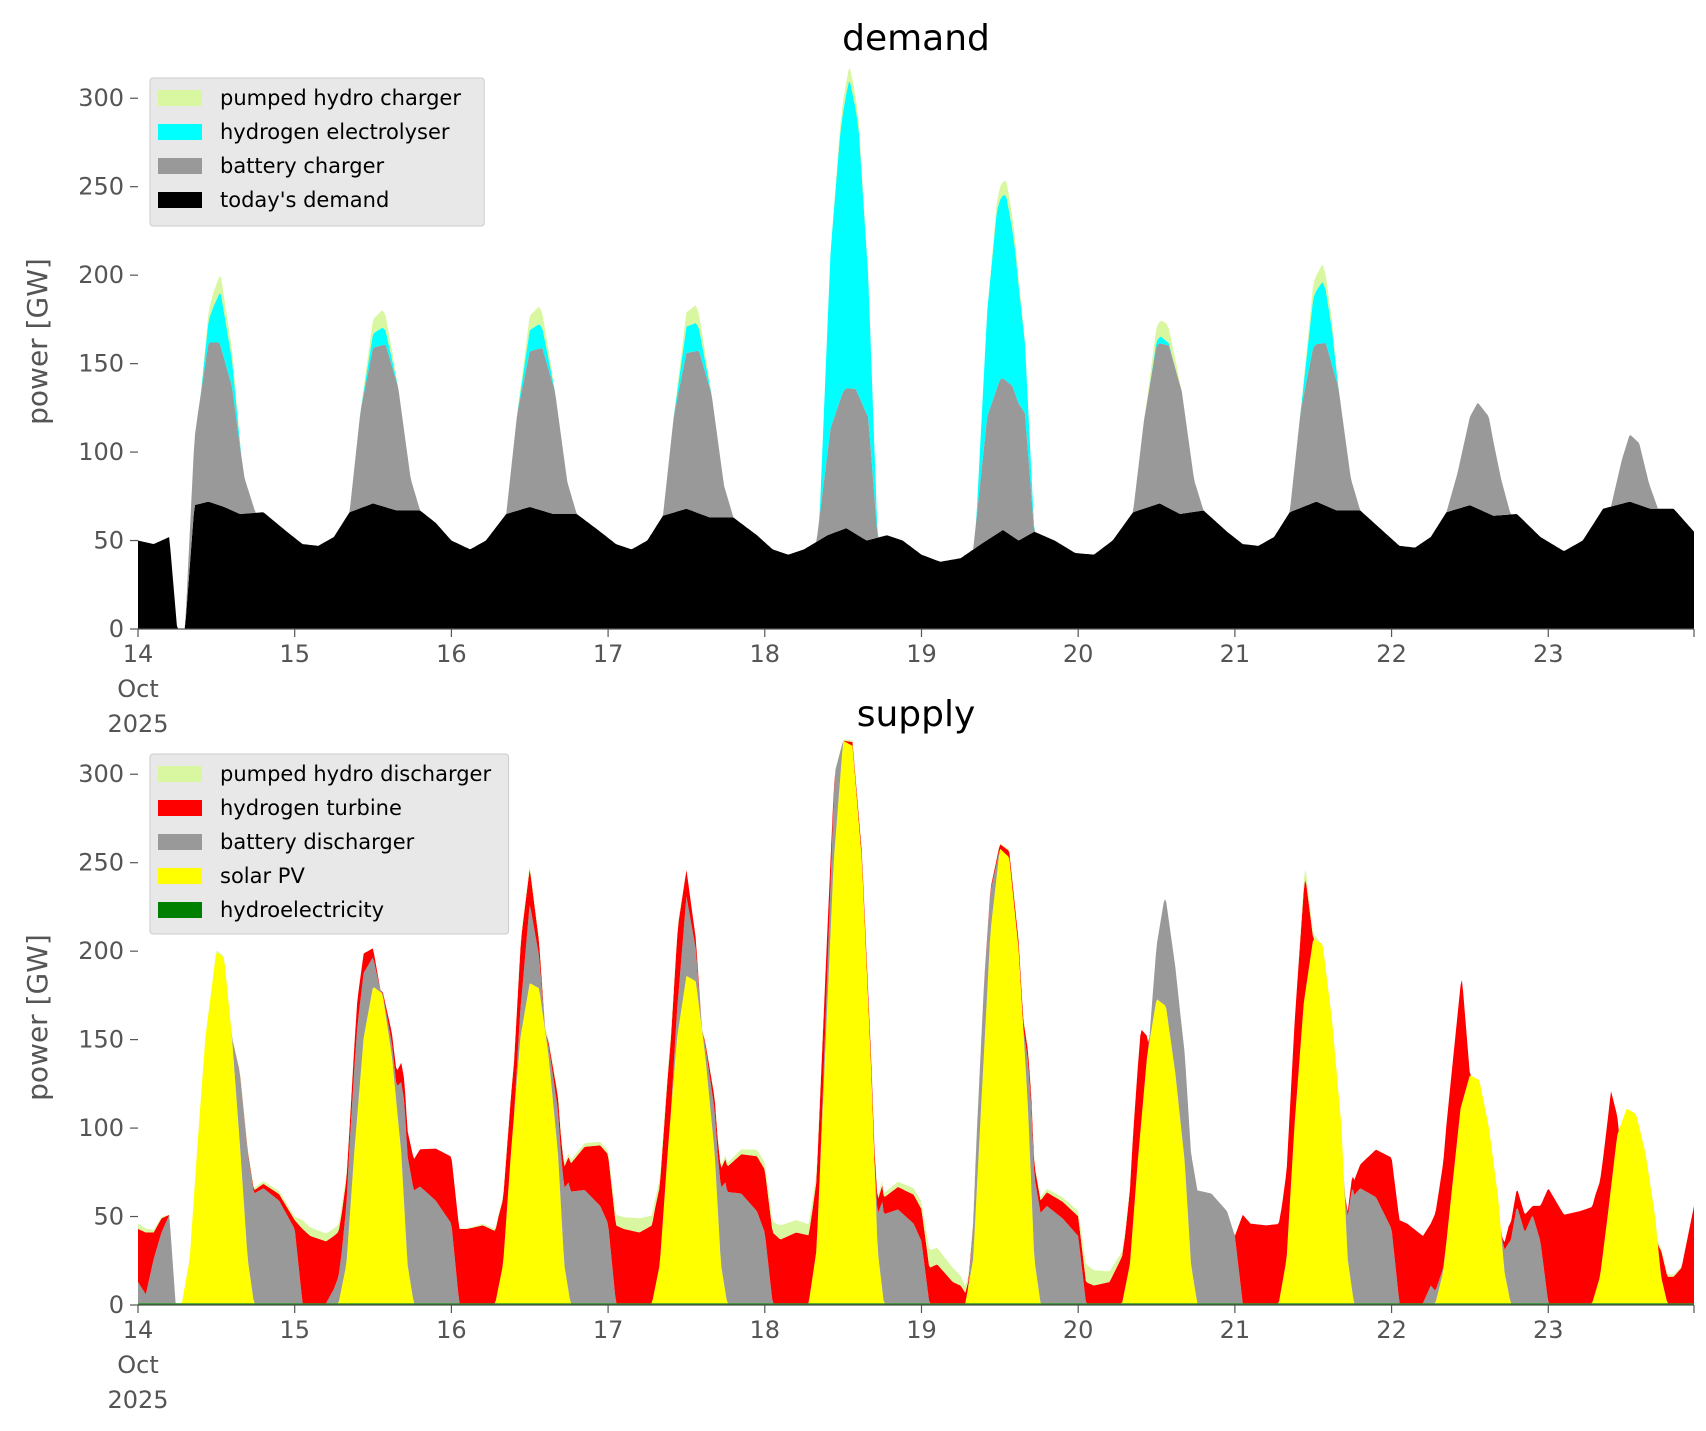 The width and height of the screenshot is (1706, 1431). I want to click on legend-entry: pumped hydro discharger, so click(355, 774).